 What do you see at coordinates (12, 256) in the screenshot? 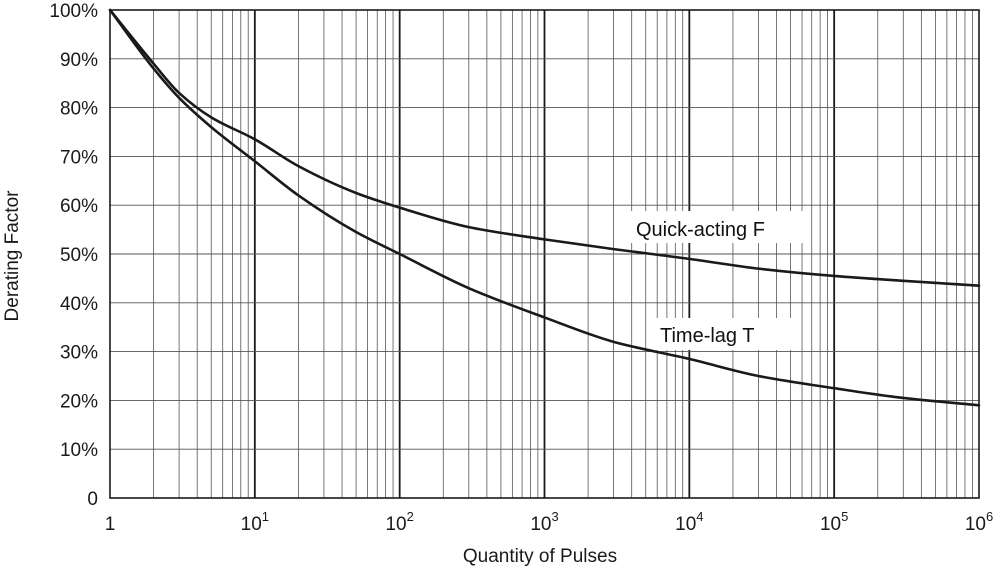
I see `y-axis-label: Derating Factor` at bounding box center [12, 256].